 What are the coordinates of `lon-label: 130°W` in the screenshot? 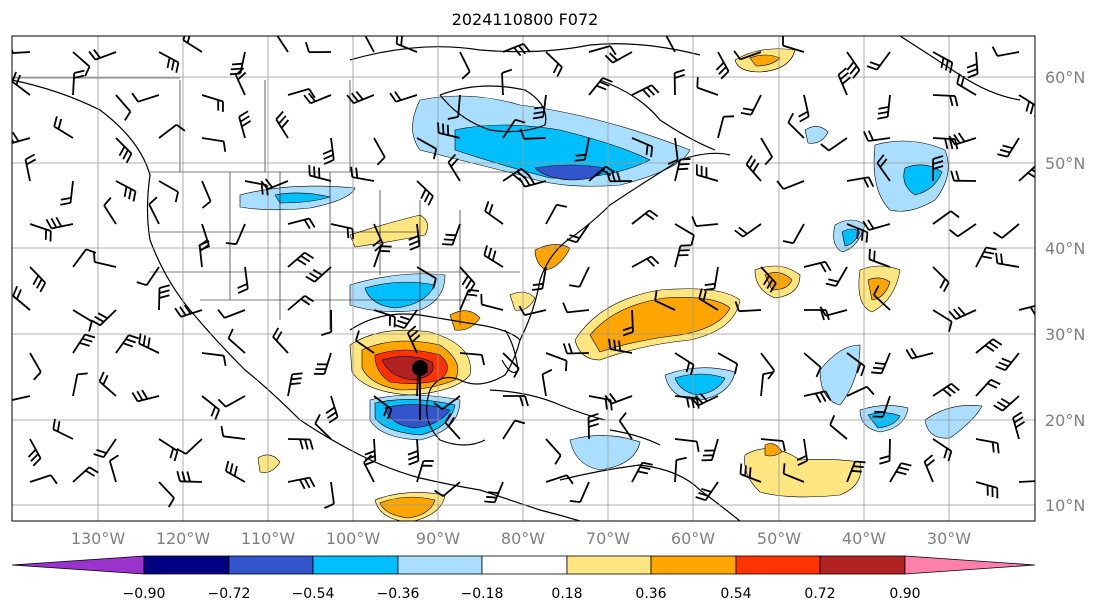 It's located at (98, 538).